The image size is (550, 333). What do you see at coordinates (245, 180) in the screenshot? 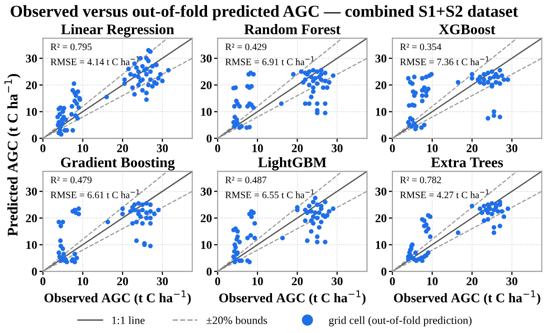
I see `annotation: R² = 0.487` at bounding box center [245, 180].